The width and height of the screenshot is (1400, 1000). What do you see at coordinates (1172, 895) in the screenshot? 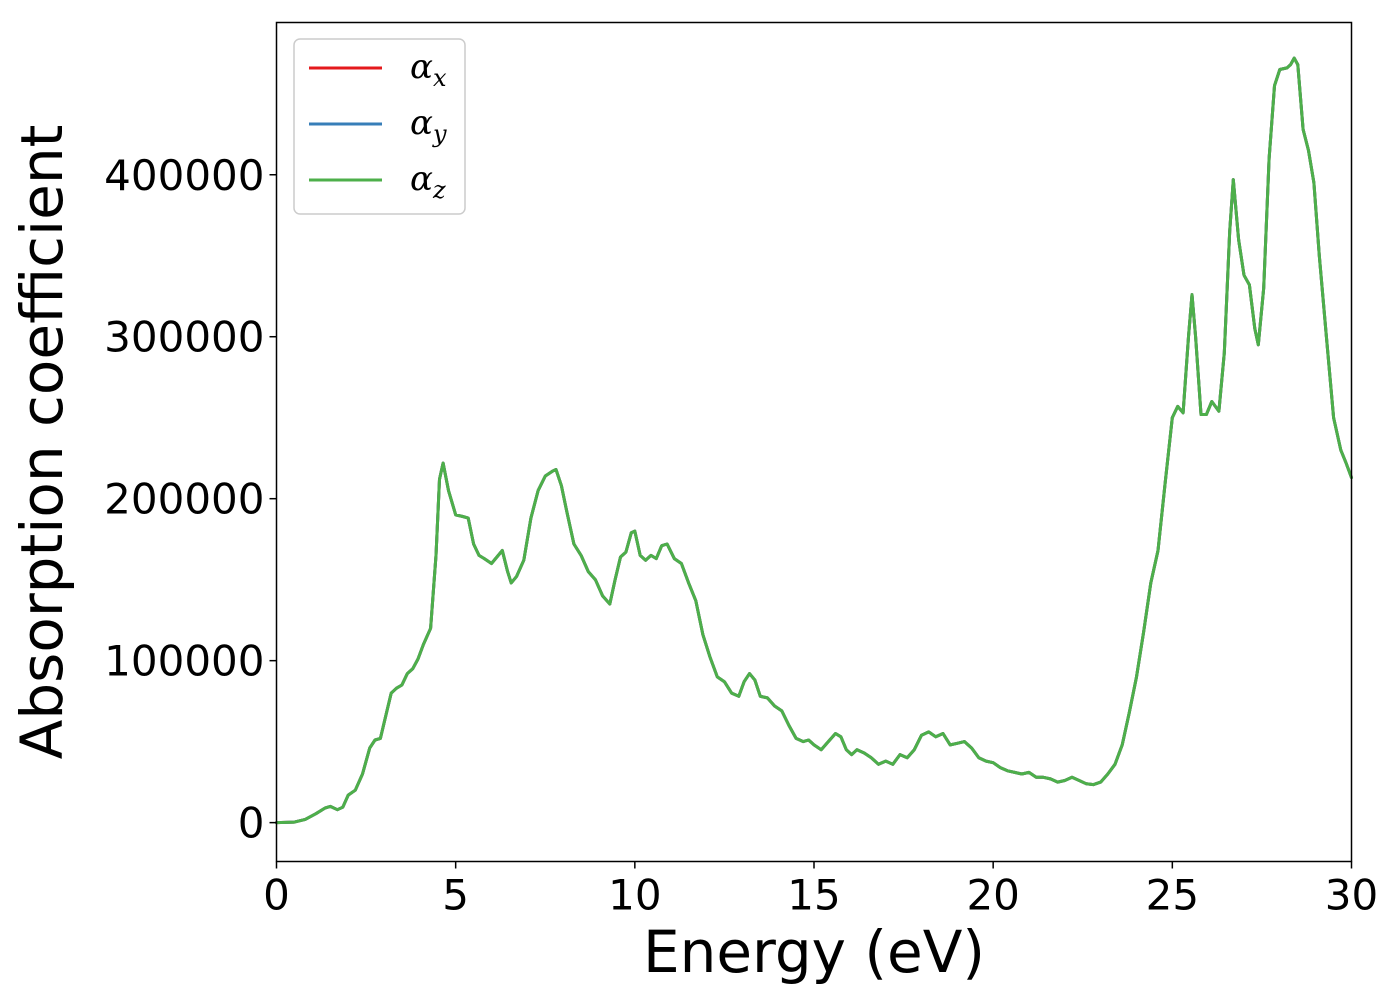
I see `x-tick-label: 25` at bounding box center [1172, 895].